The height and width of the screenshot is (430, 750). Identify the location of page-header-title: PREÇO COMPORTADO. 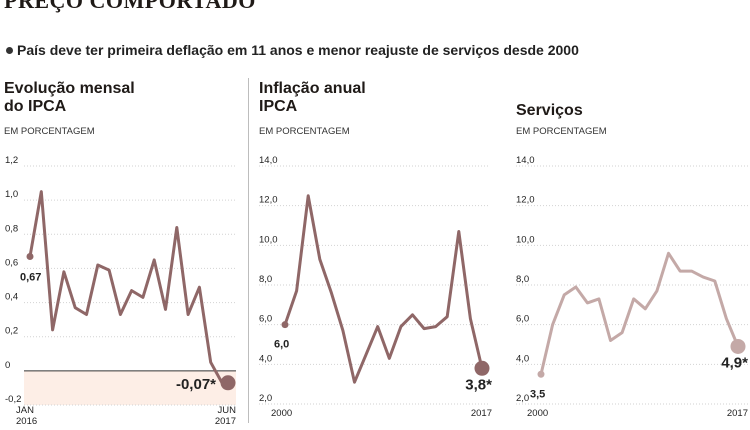
(130, 6).